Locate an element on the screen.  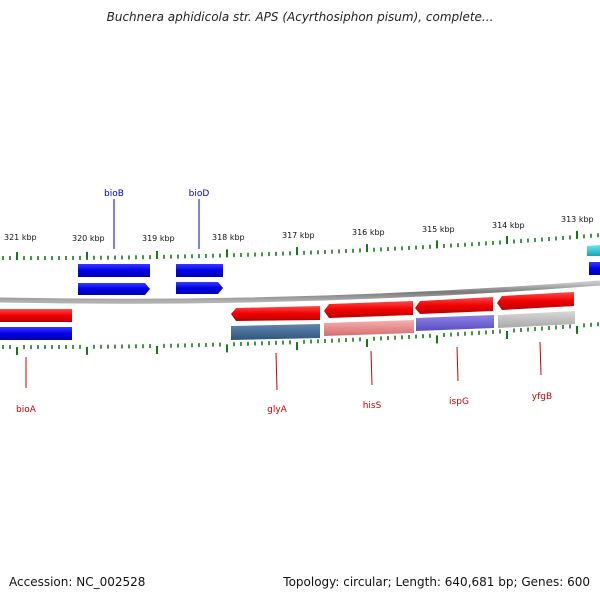
gene-label-bioB: bioB is located at coordinates (114, 194).